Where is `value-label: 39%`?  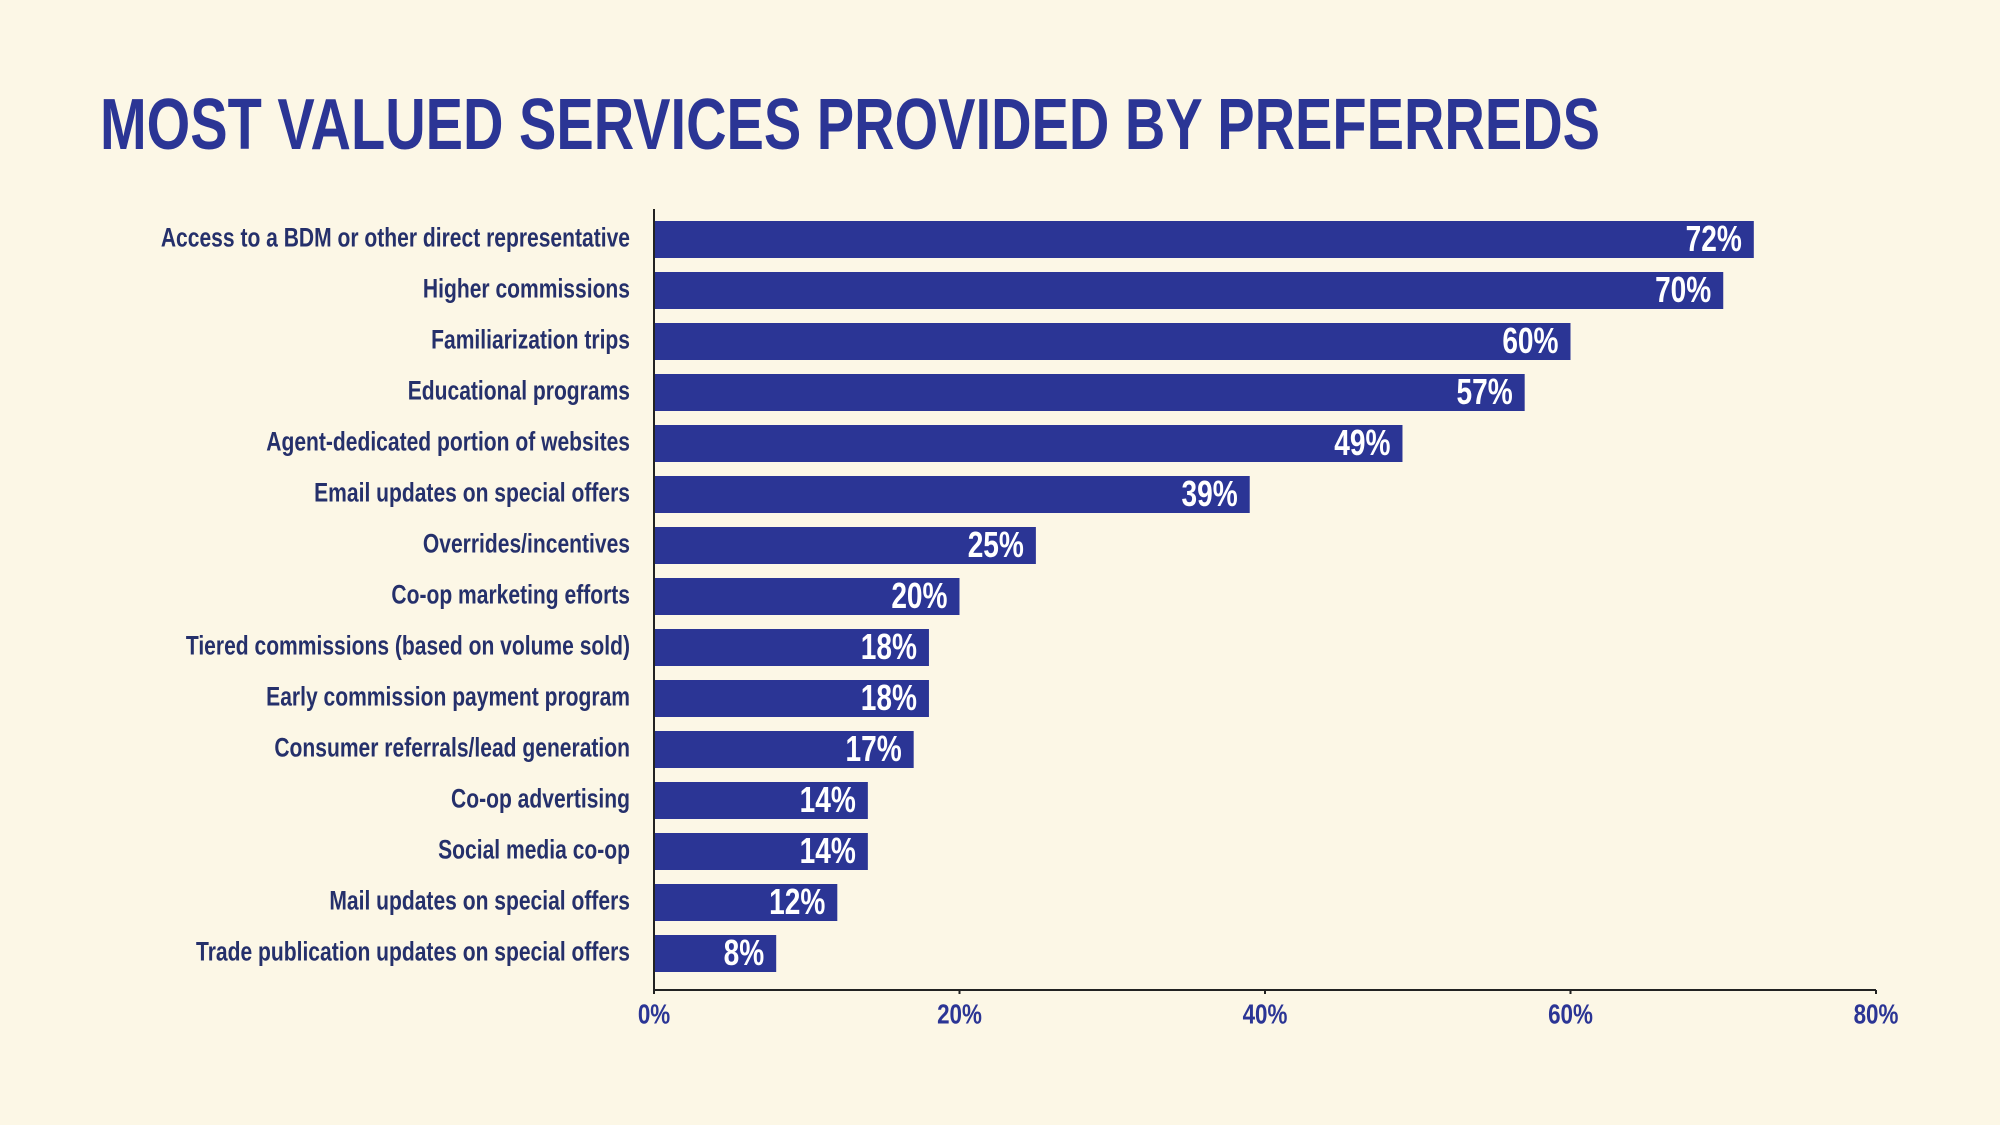 value-label: 39% is located at coordinates (1210, 494).